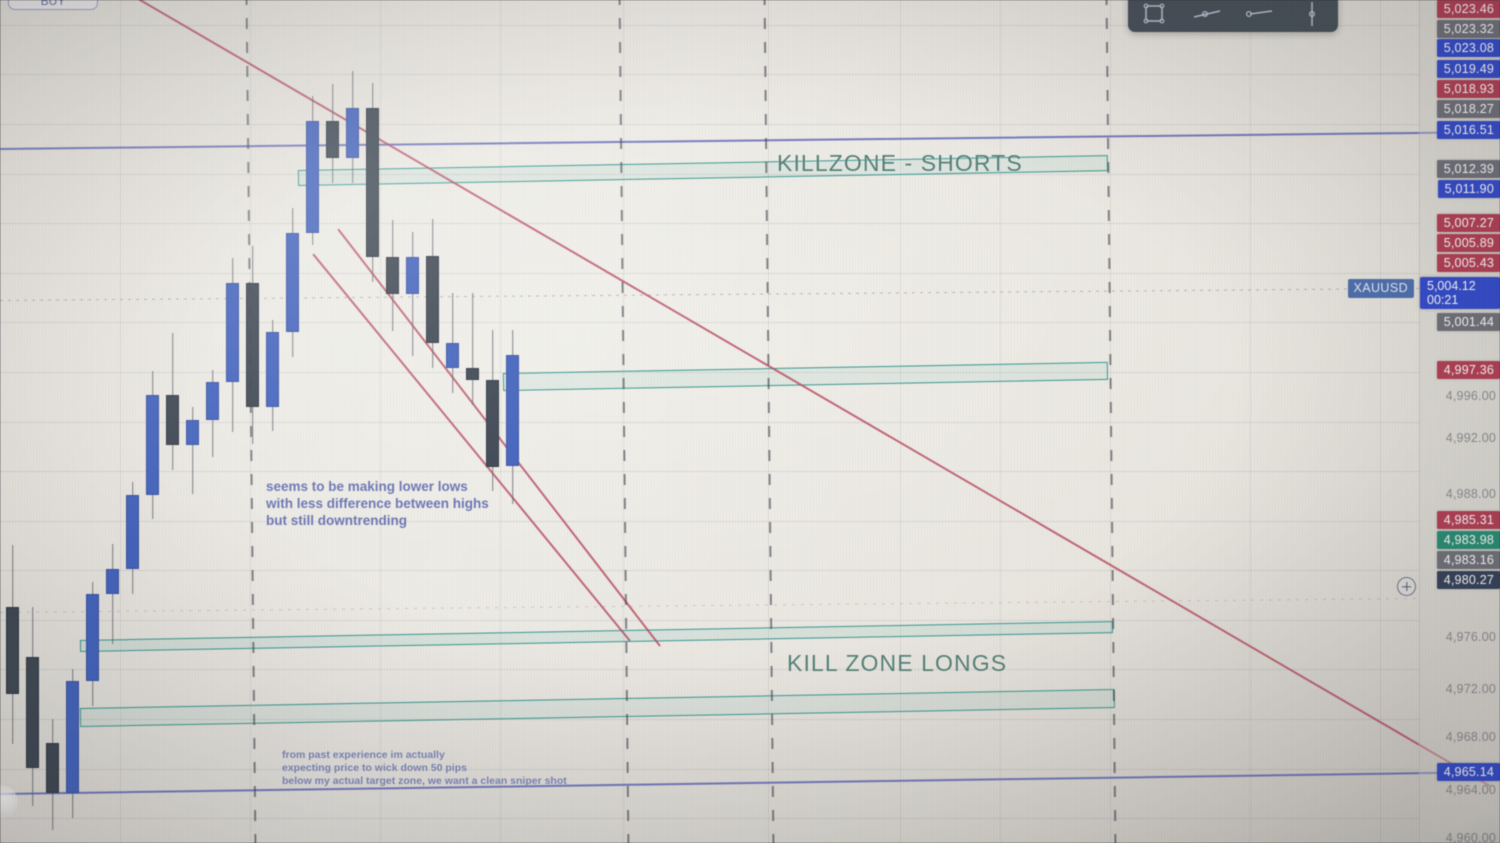 The width and height of the screenshot is (1500, 843). Describe the element at coordinates (1443, 300) in the screenshot. I see `bar-countdown: 00:21` at that location.